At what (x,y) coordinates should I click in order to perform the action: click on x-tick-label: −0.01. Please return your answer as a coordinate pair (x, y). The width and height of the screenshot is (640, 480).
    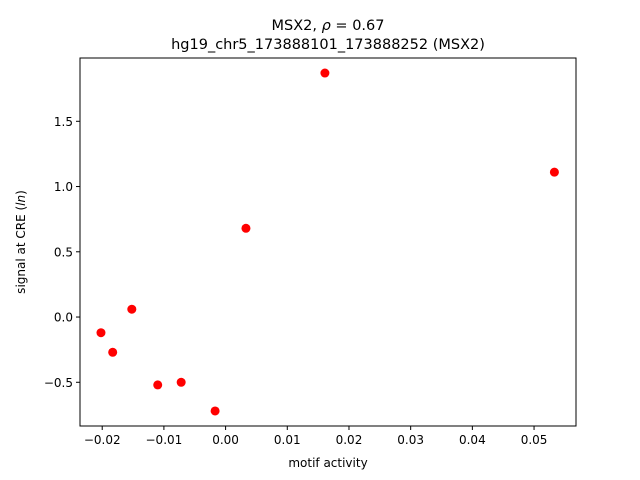
    Looking at the image, I should click on (164, 440).